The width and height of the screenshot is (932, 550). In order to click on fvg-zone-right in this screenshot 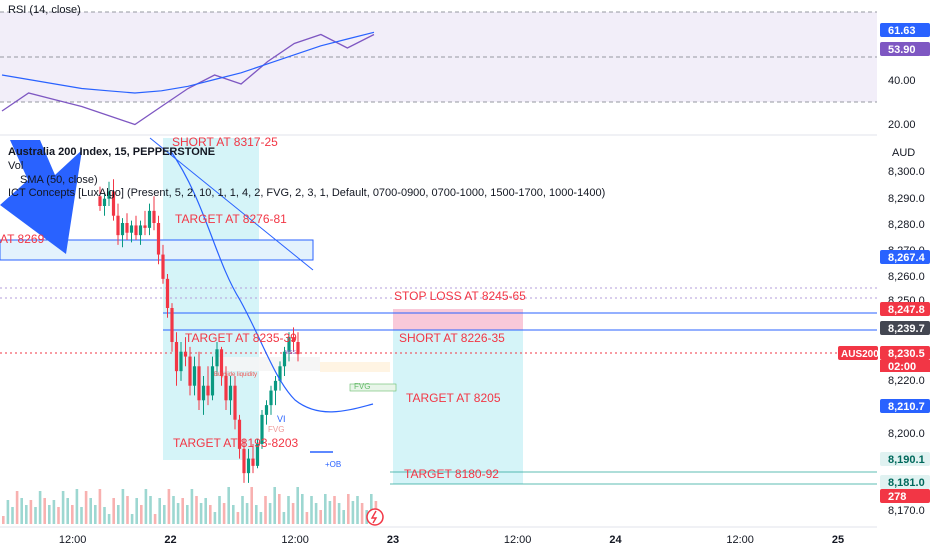, I will do `click(355, 367)`.